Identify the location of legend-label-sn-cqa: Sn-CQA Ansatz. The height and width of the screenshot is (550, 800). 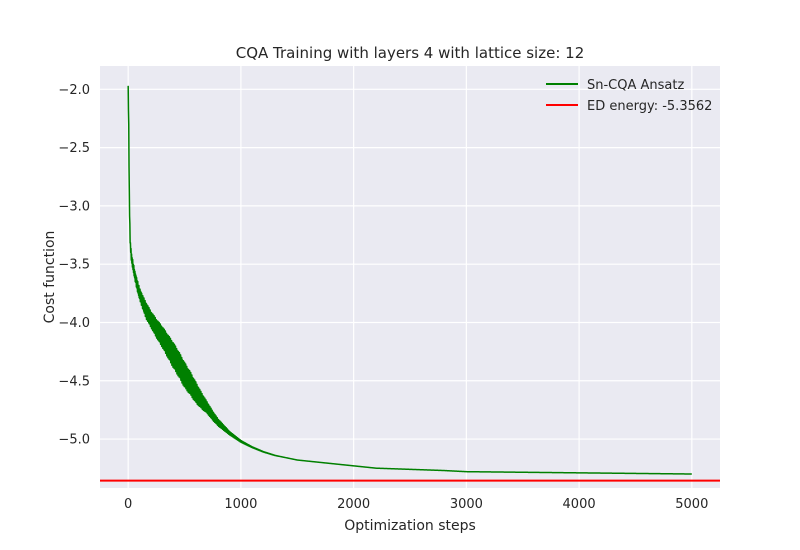
(635, 85).